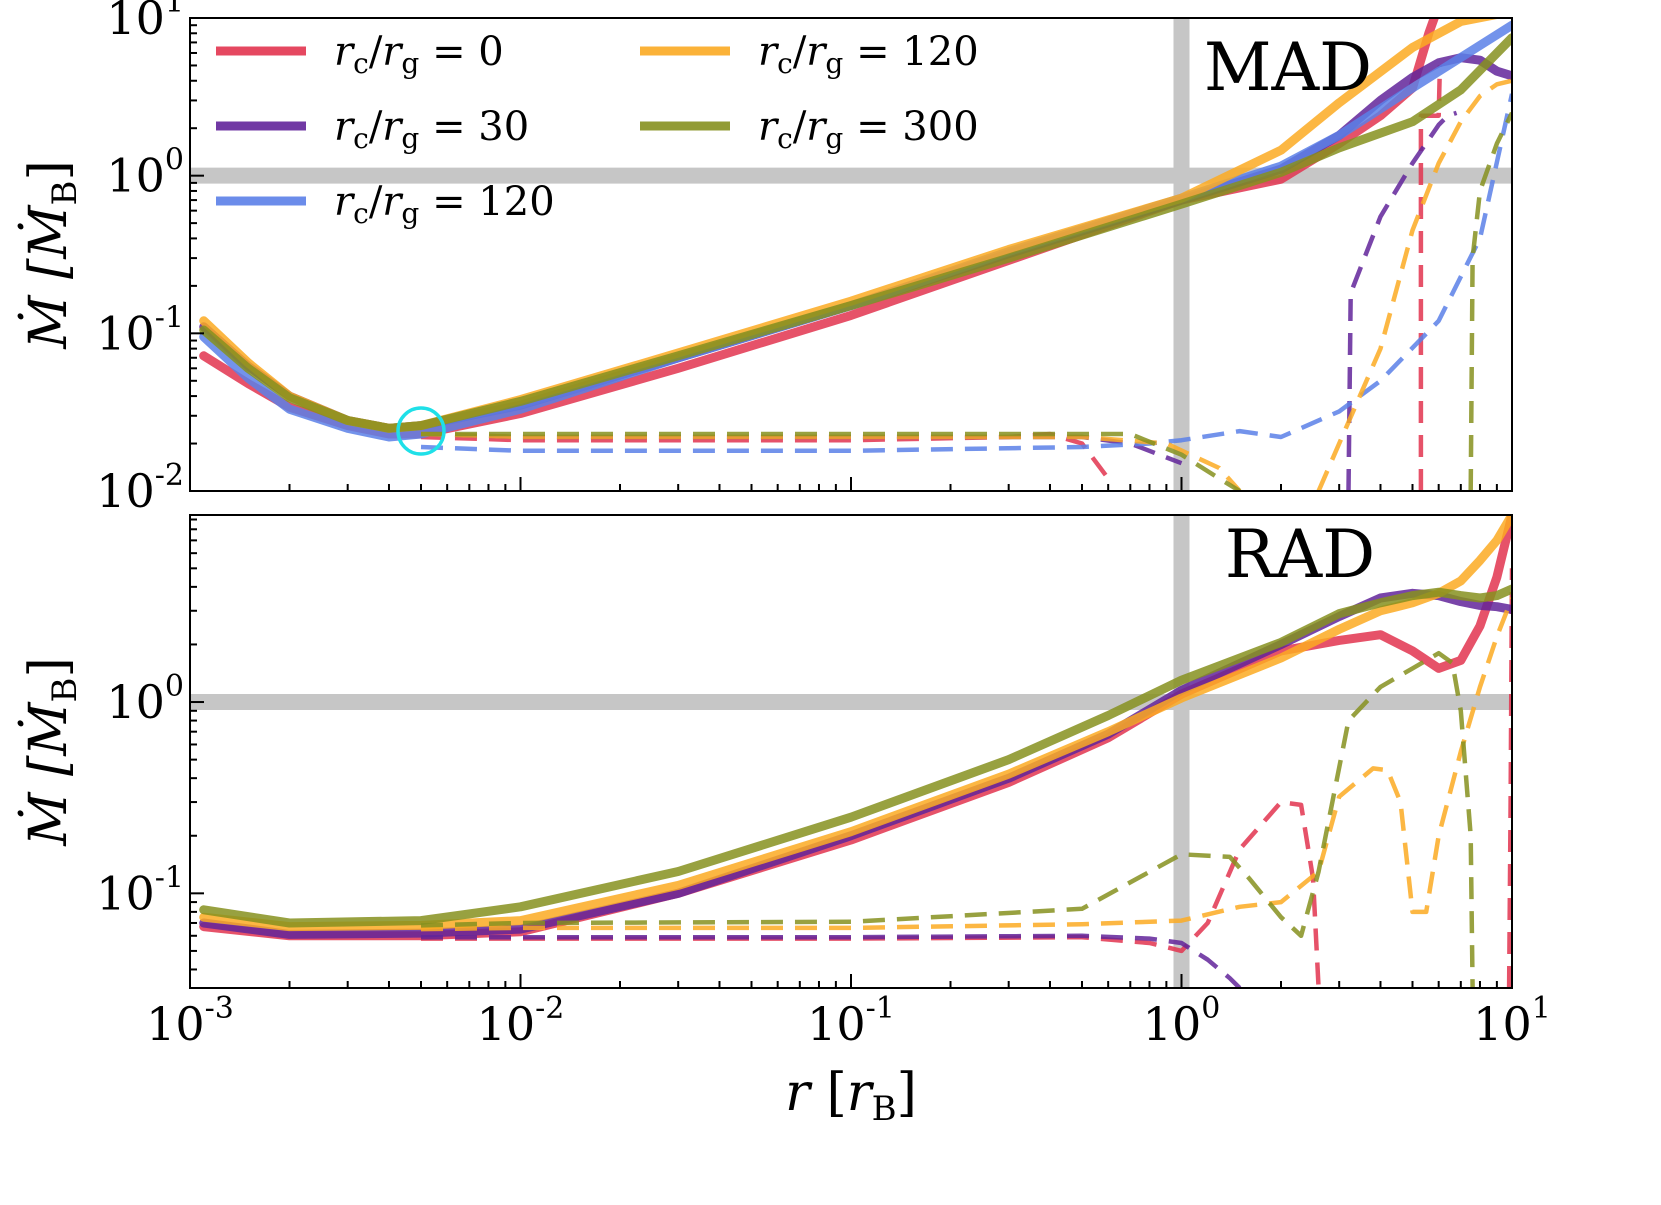  I want to click on y-tick-label: 101, so click(145, 22).